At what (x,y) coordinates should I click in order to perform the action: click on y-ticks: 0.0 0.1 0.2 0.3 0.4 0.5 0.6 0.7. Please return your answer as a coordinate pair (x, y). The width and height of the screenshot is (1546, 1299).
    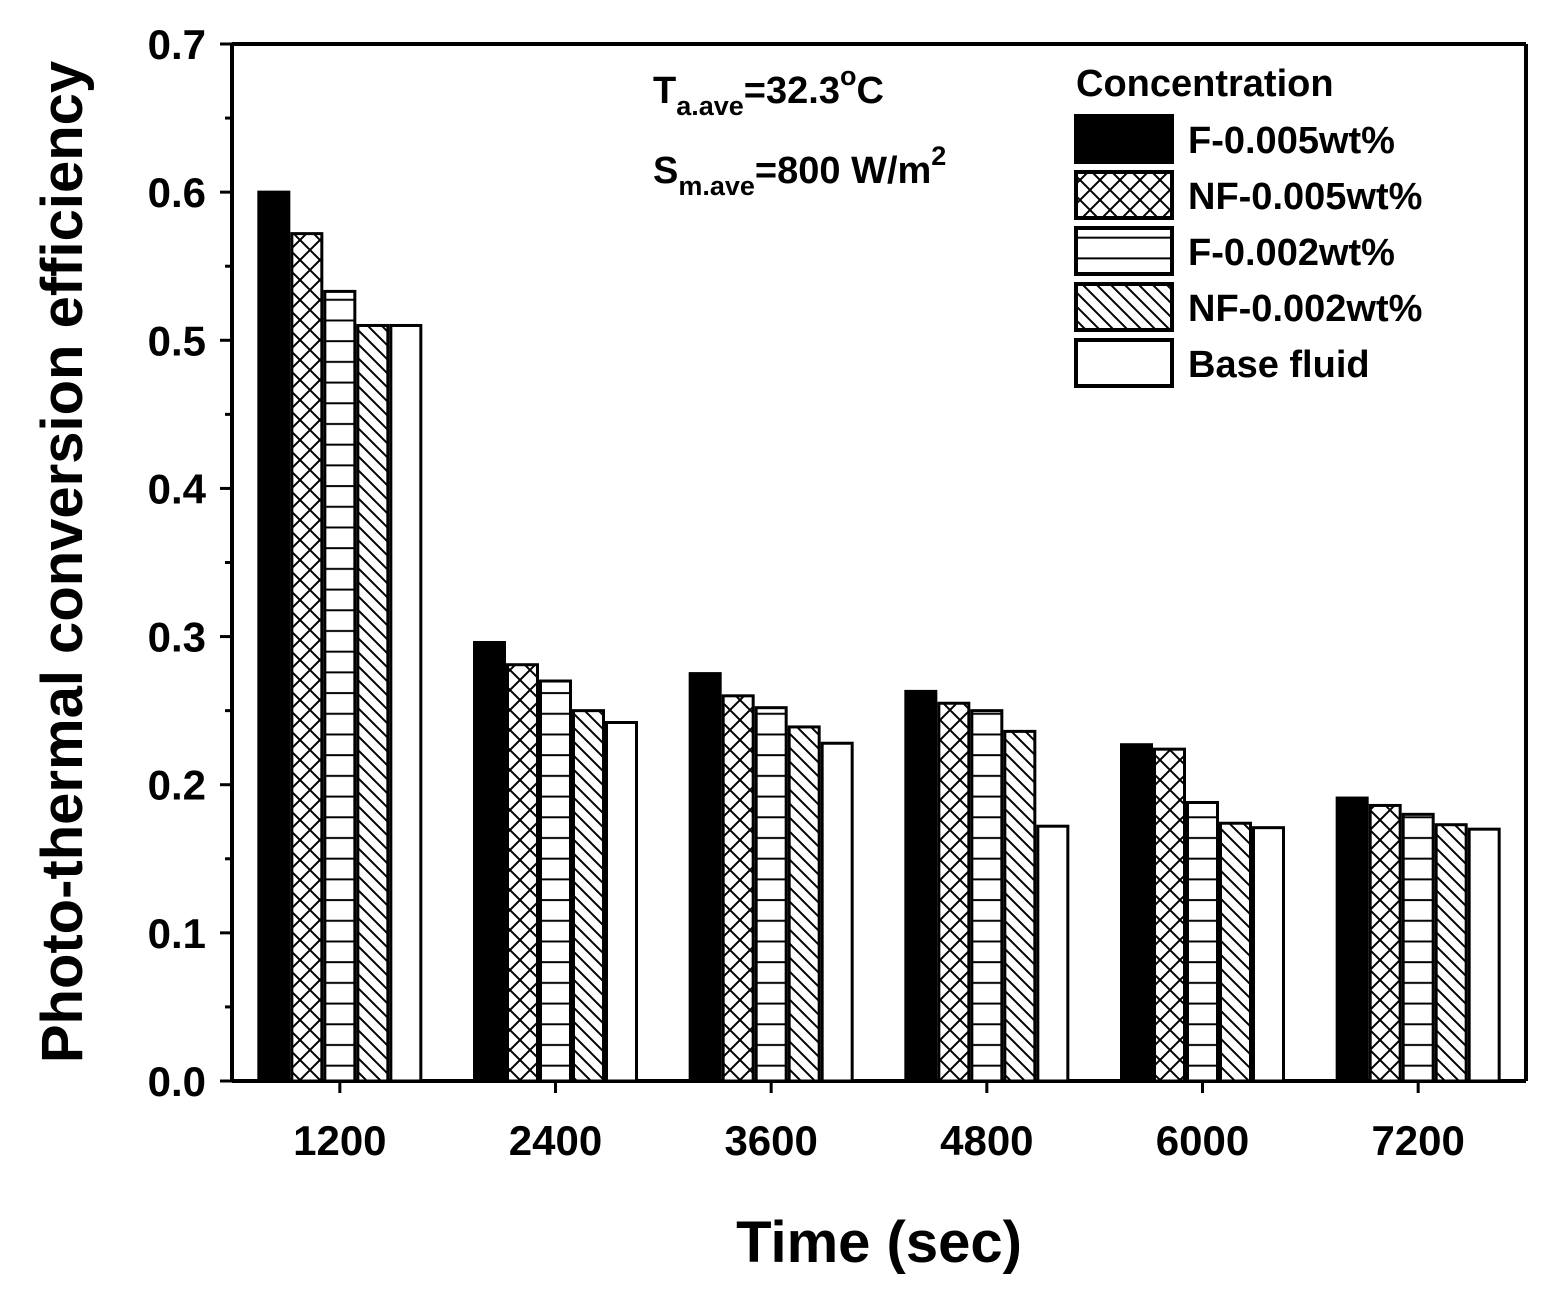
    Looking at the image, I should click on (190, 563).